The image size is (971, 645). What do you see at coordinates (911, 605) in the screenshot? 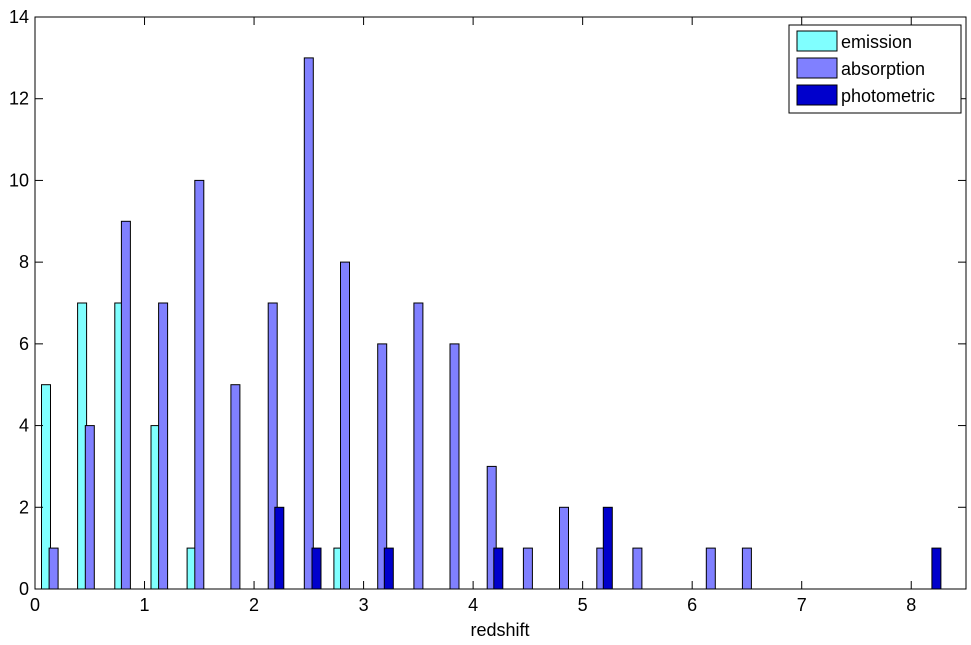
I see `x-tick-label-8: 8` at bounding box center [911, 605].